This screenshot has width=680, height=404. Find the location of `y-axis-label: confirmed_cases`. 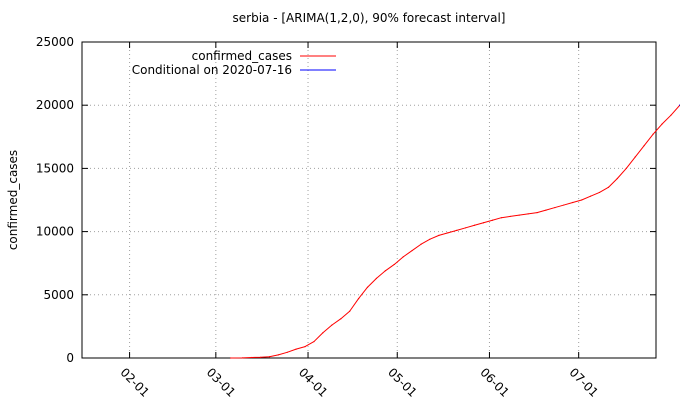

y-axis-label: confirmed_cases is located at coordinates (13, 200).